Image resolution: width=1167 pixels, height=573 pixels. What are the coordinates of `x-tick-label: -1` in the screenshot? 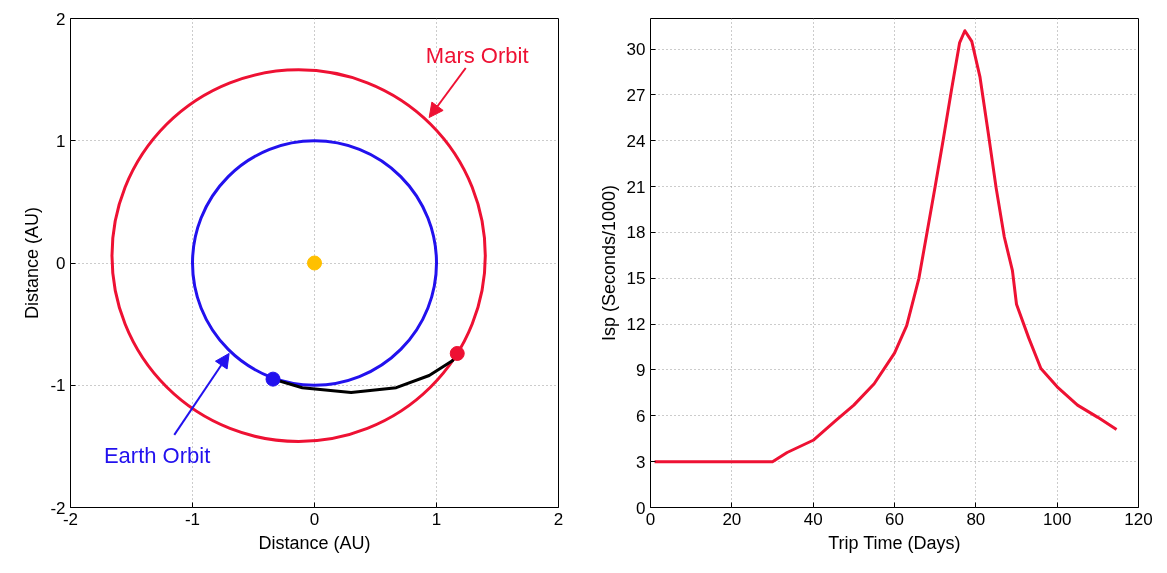 It's located at (192, 519).